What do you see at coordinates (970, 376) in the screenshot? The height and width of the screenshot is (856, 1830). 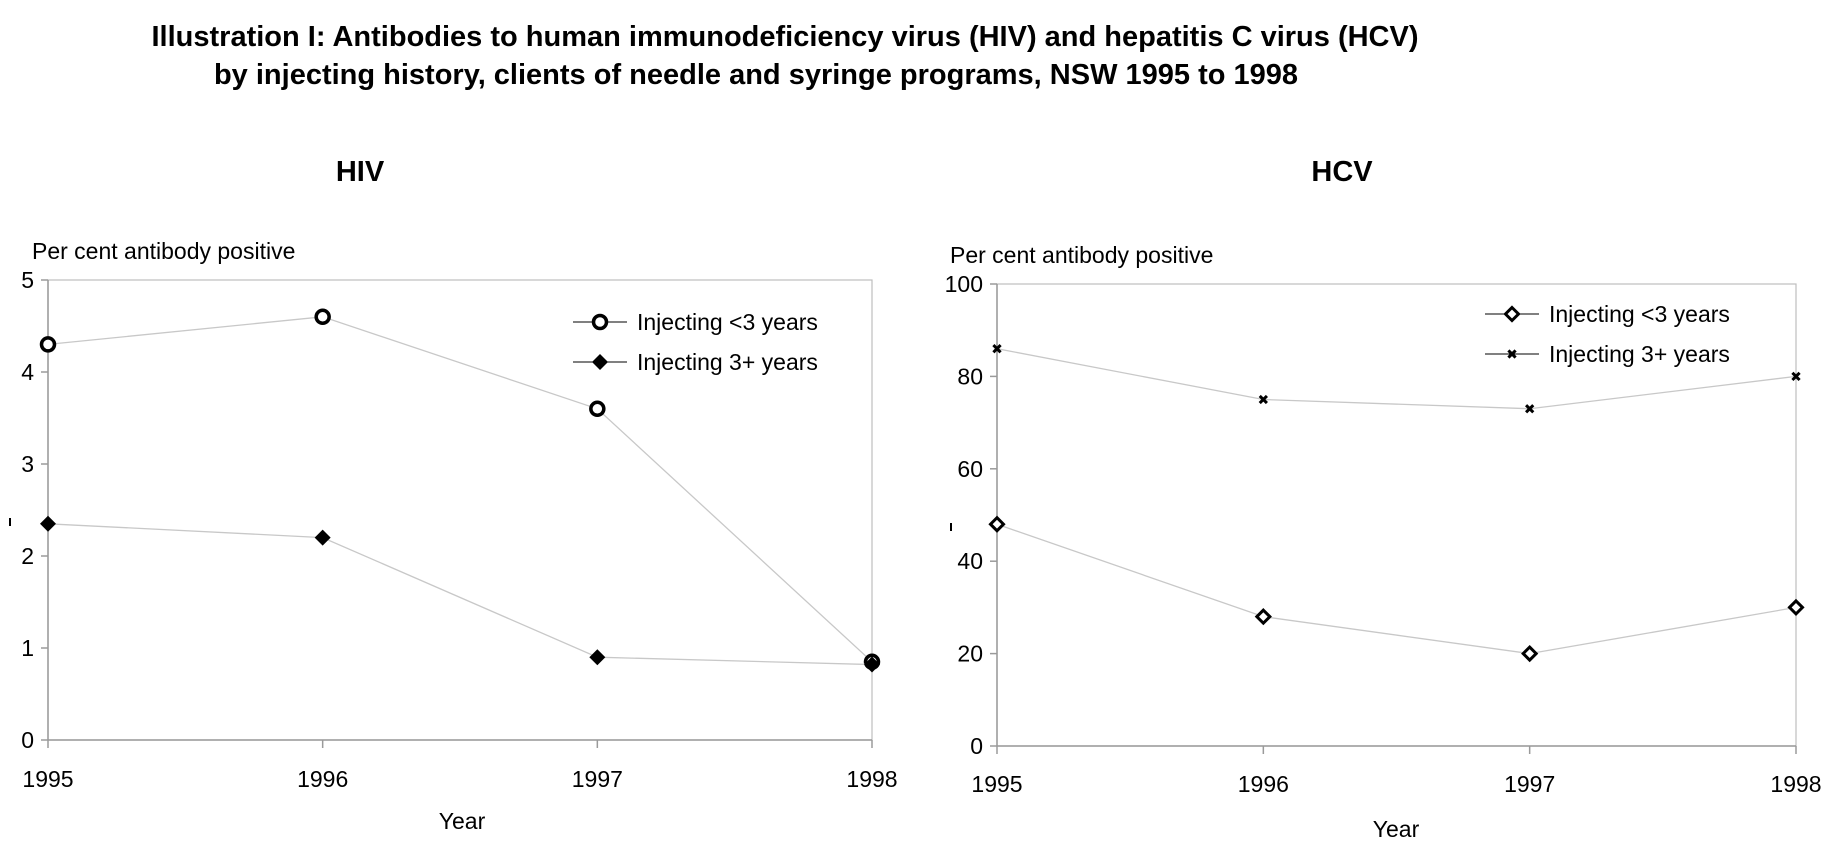 I see `y-tick-label: 80` at bounding box center [970, 376].